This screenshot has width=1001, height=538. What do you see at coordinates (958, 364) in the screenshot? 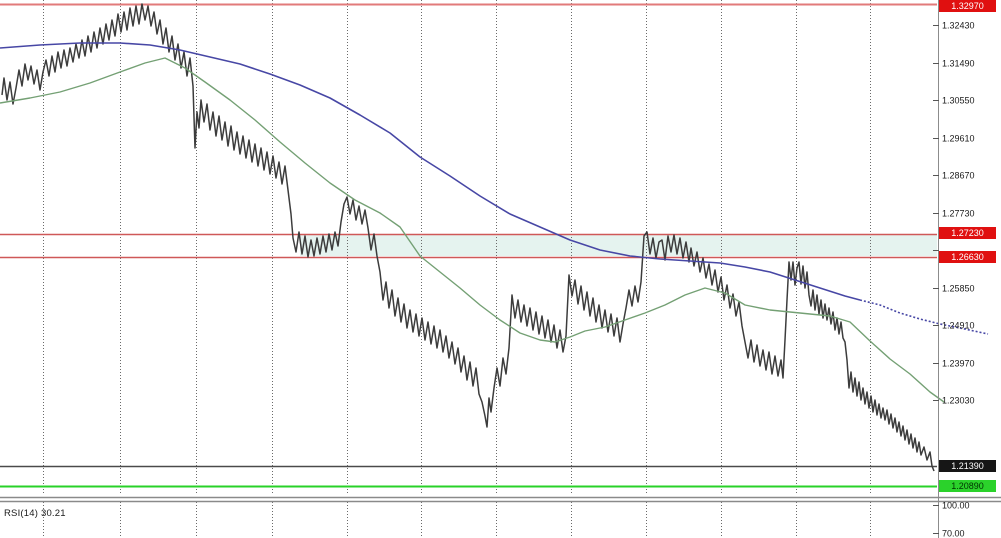
I see `price-tick-label: 1.23970` at bounding box center [958, 364].